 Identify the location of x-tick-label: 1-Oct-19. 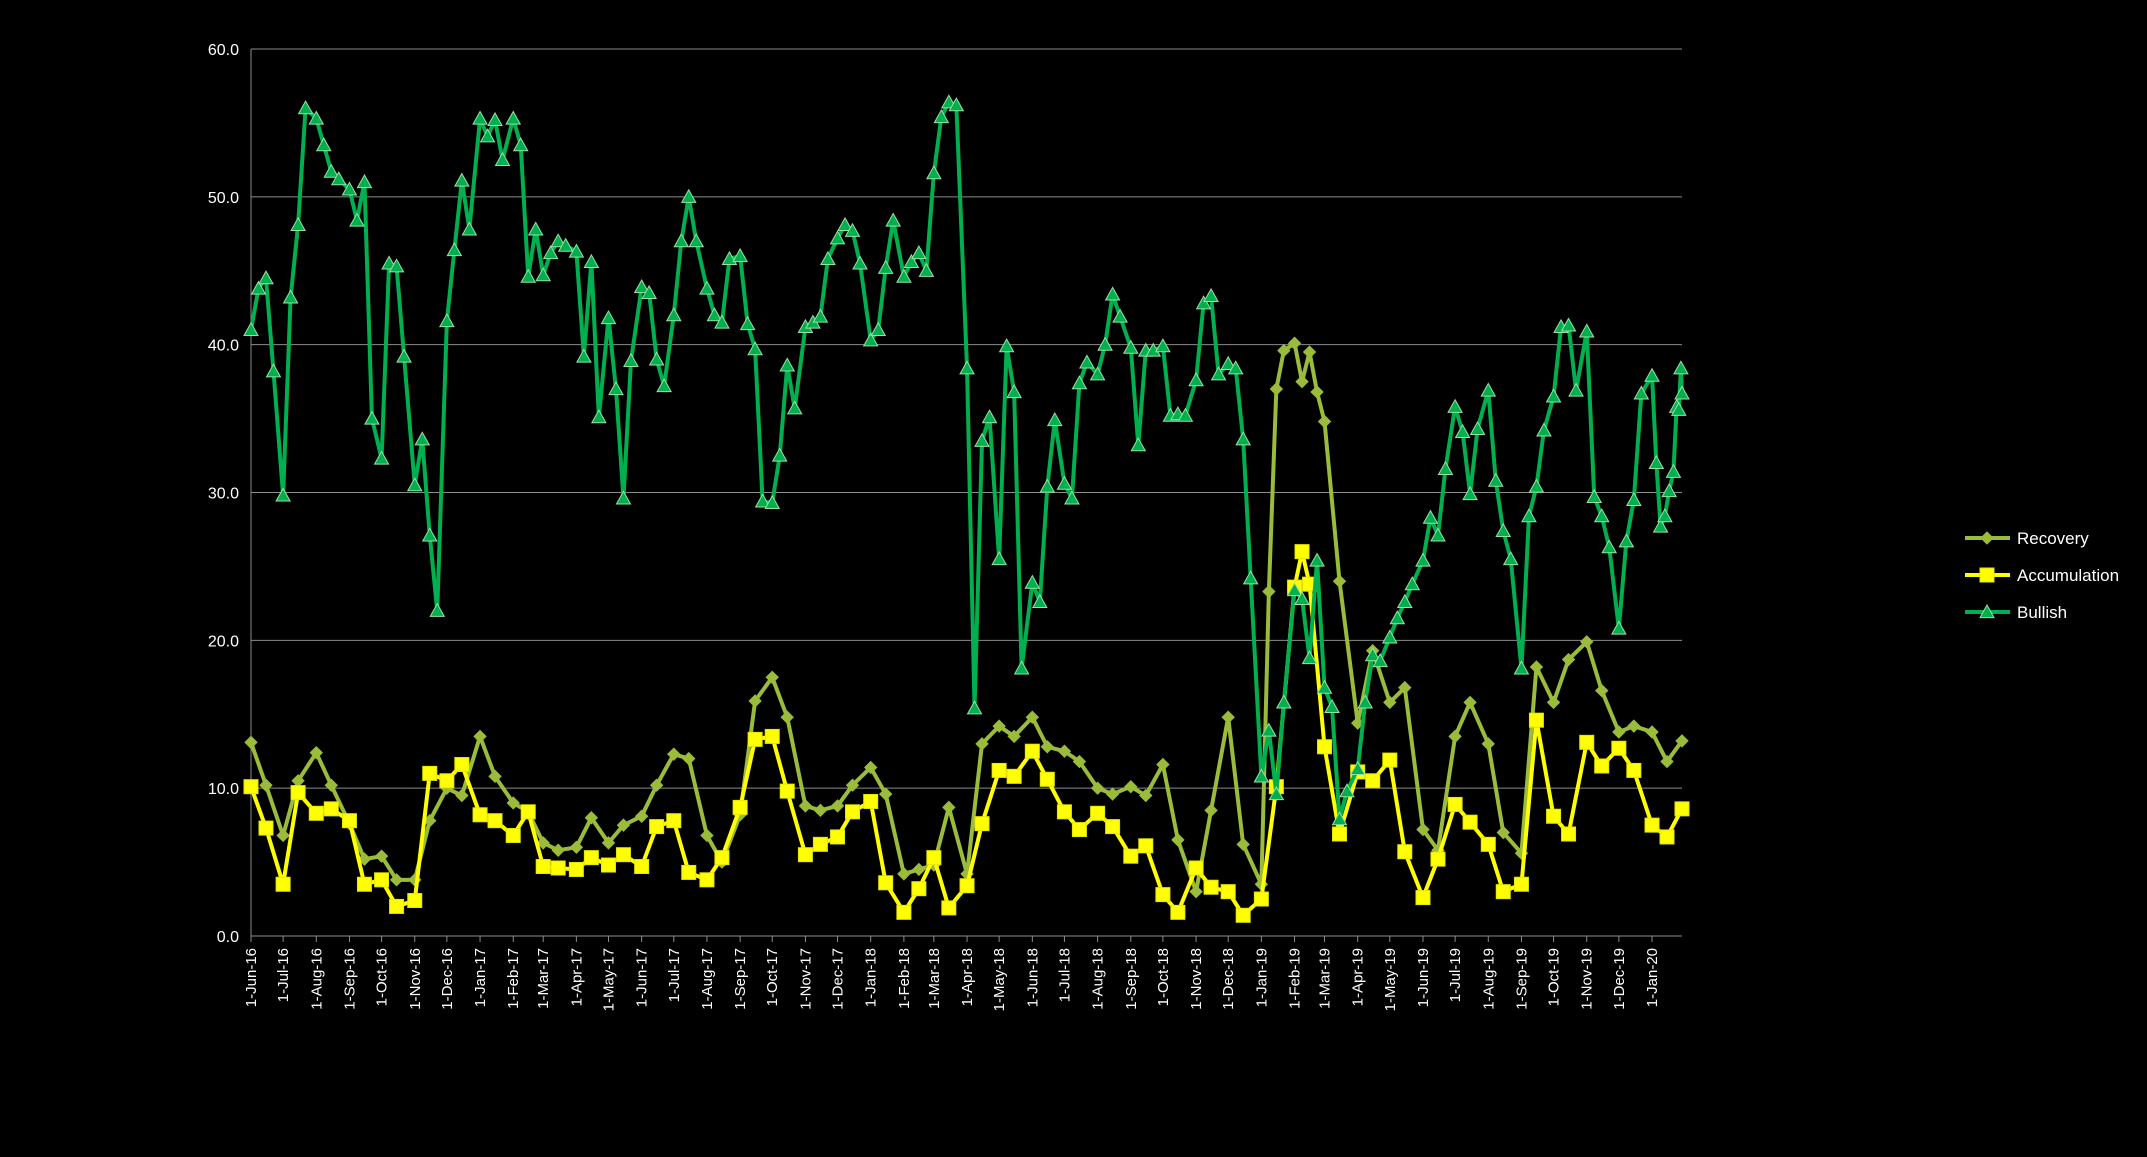
(1554, 977).